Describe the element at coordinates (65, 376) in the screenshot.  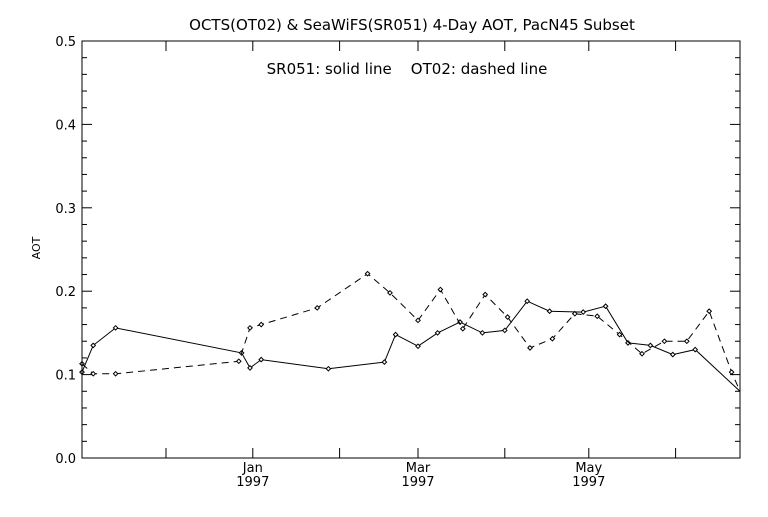
I see `y-tick-label: 0.1` at that location.